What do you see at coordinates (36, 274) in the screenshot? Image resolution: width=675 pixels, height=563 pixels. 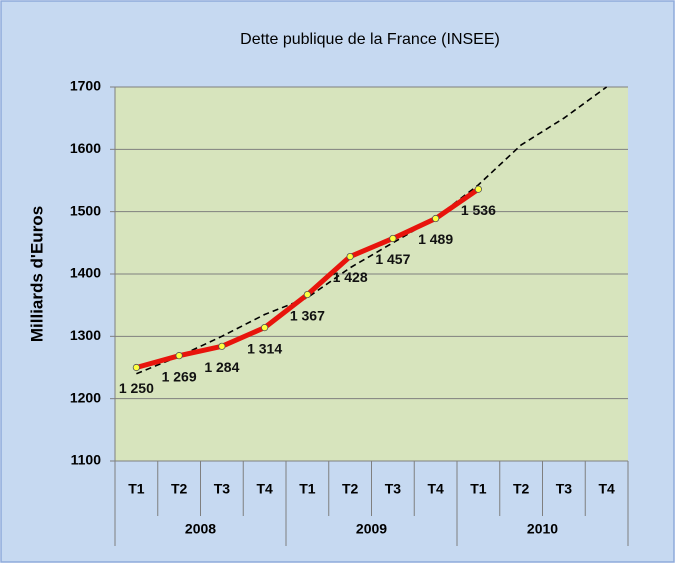 I see `y-axis-title: Milliards d'Euros` at bounding box center [36, 274].